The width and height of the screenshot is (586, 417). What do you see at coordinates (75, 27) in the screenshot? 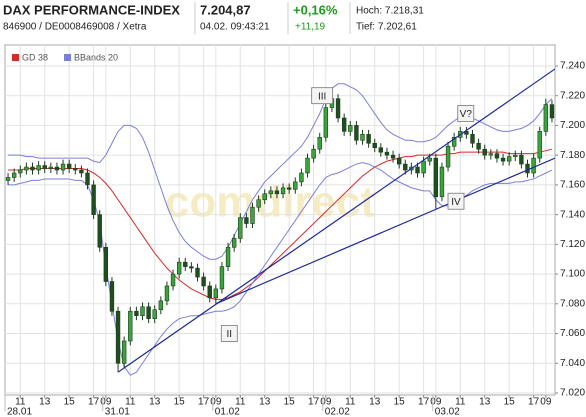
I see `quote-ids: 846900 / DE0008469008 / Xetra` at bounding box center [75, 27].